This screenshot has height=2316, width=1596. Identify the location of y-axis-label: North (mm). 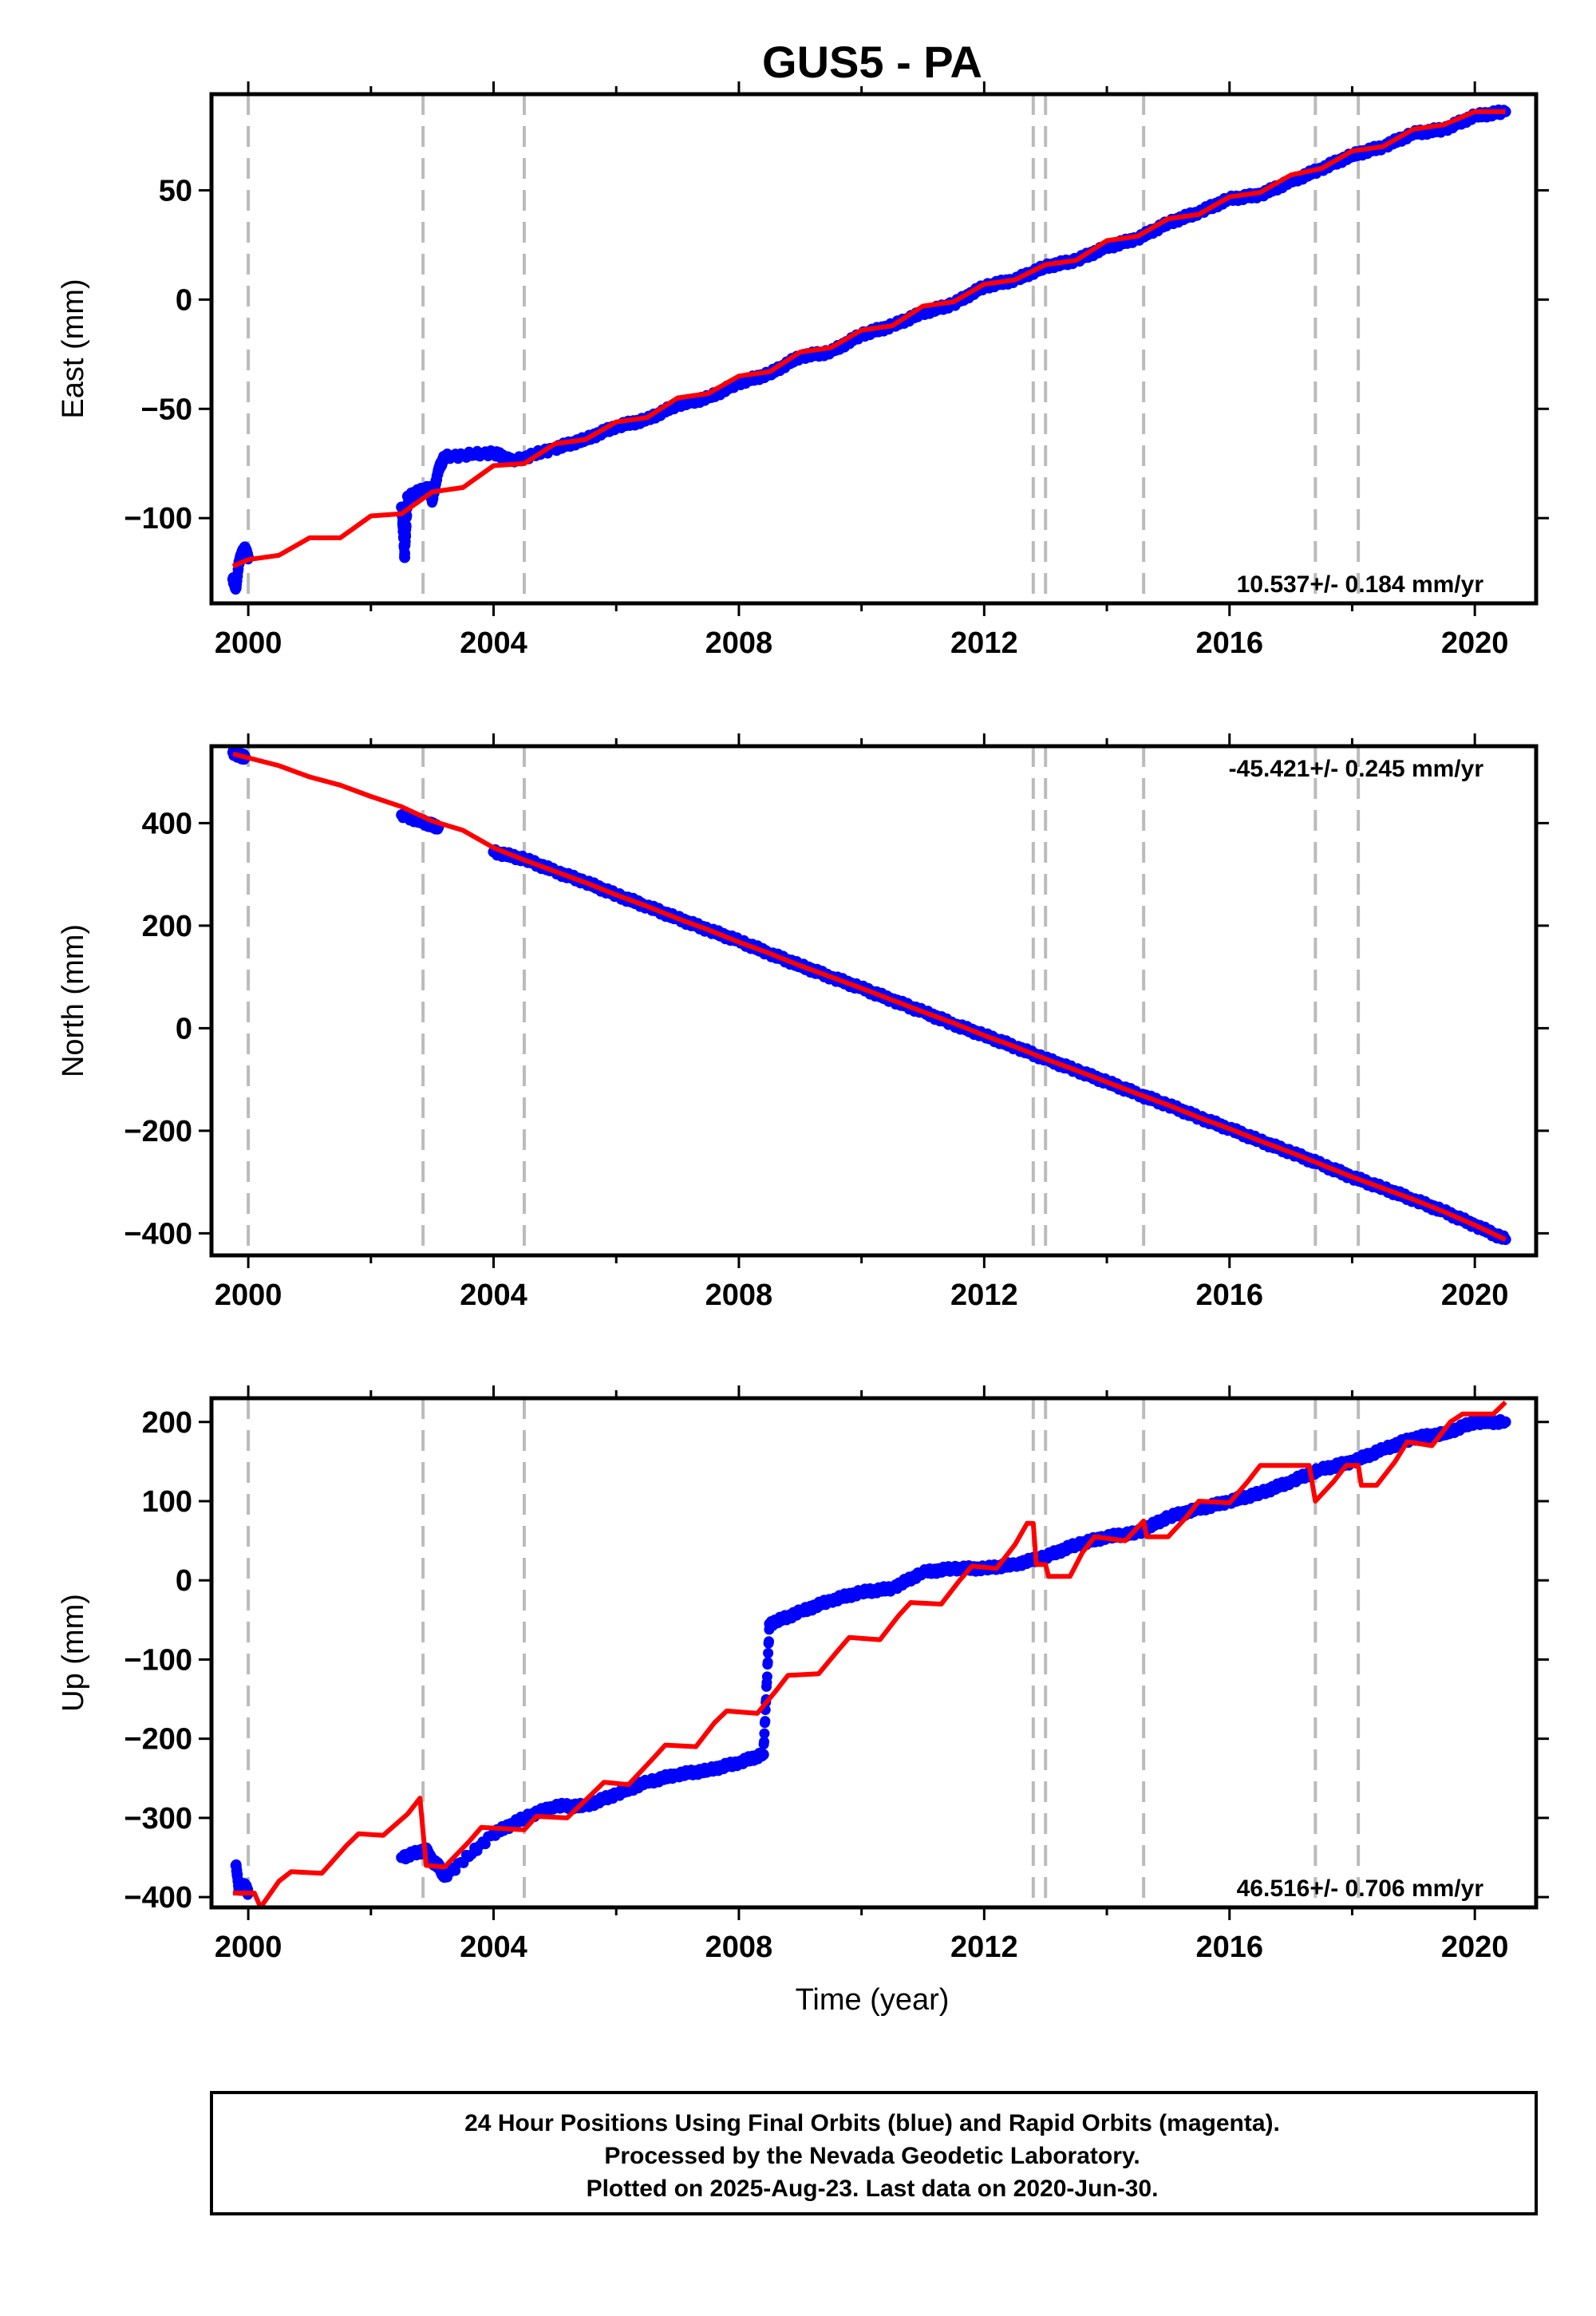
(73, 1001).